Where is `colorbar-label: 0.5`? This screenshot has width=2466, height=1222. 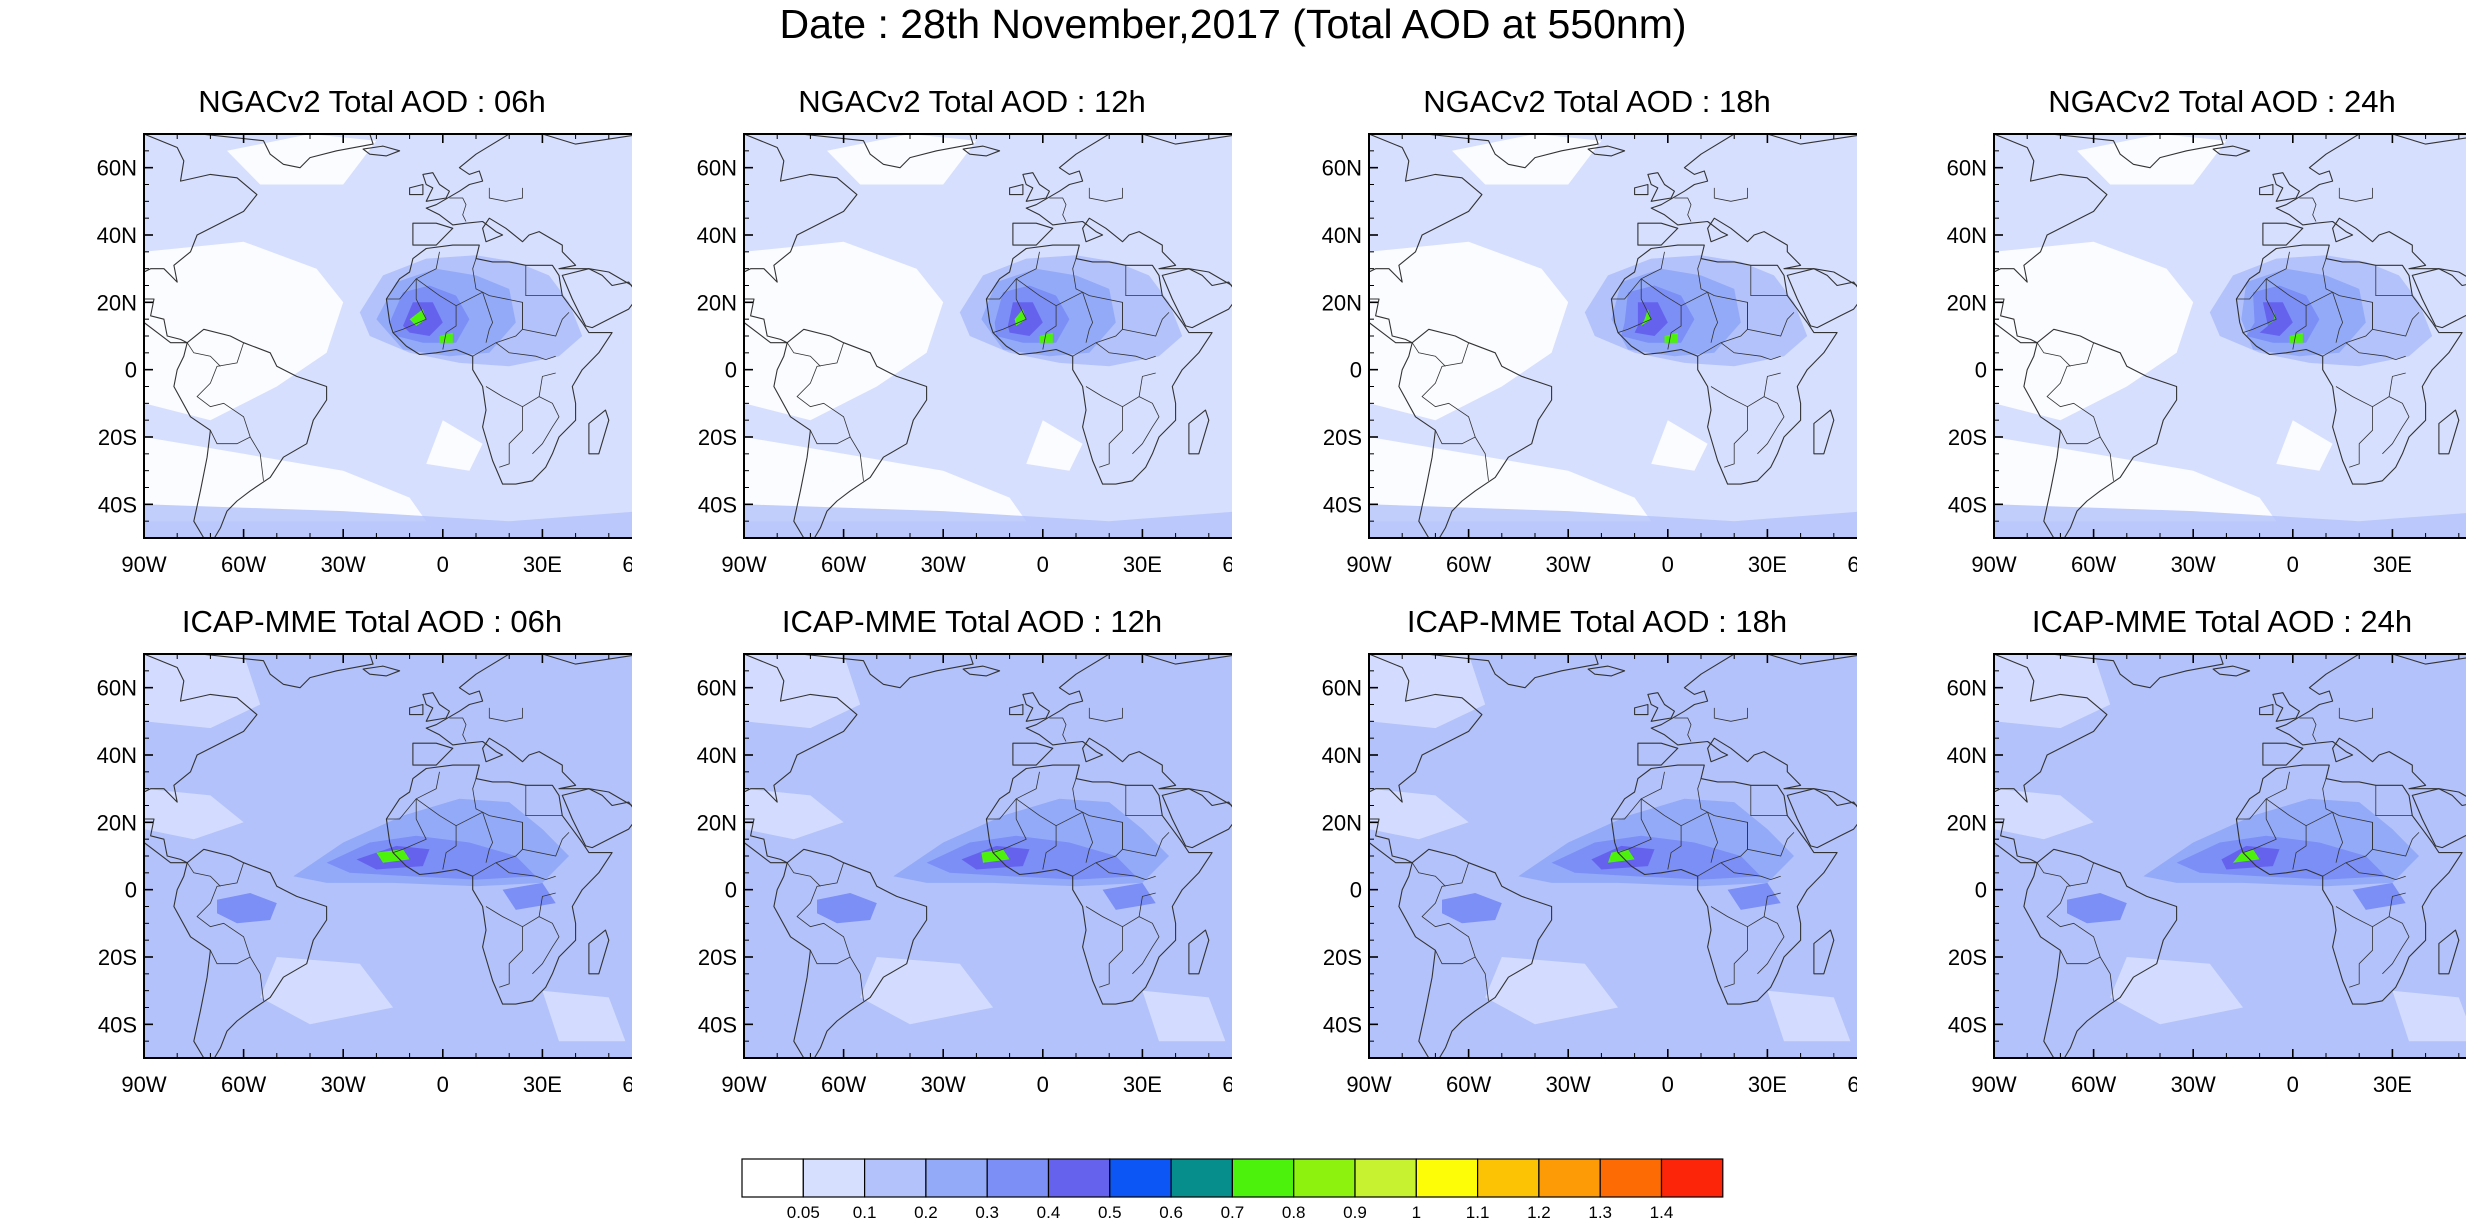
colorbar-label: 0.5 is located at coordinates (1110, 1211).